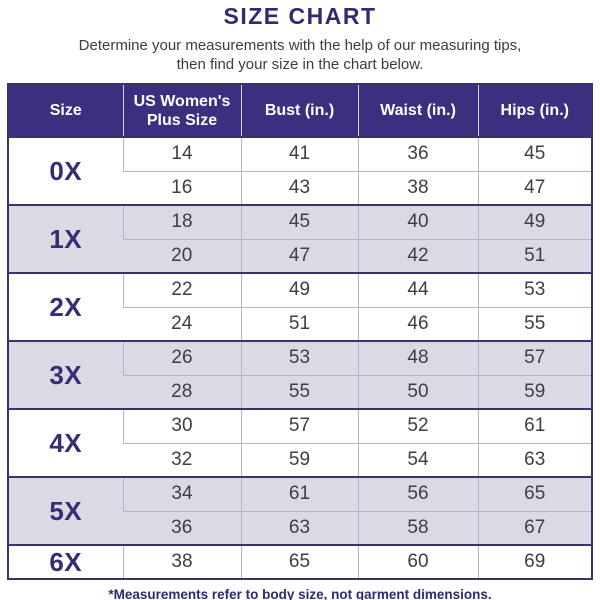  I want to click on size-label: 6X, so click(65, 561).